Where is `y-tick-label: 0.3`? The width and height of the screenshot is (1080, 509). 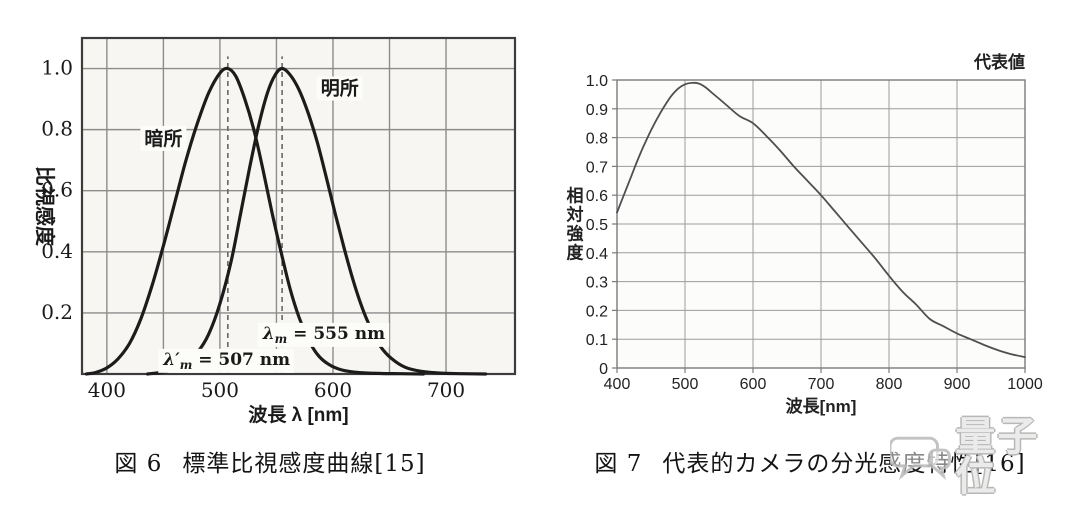 y-tick-label: 0.3 is located at coordinates (597, 283).